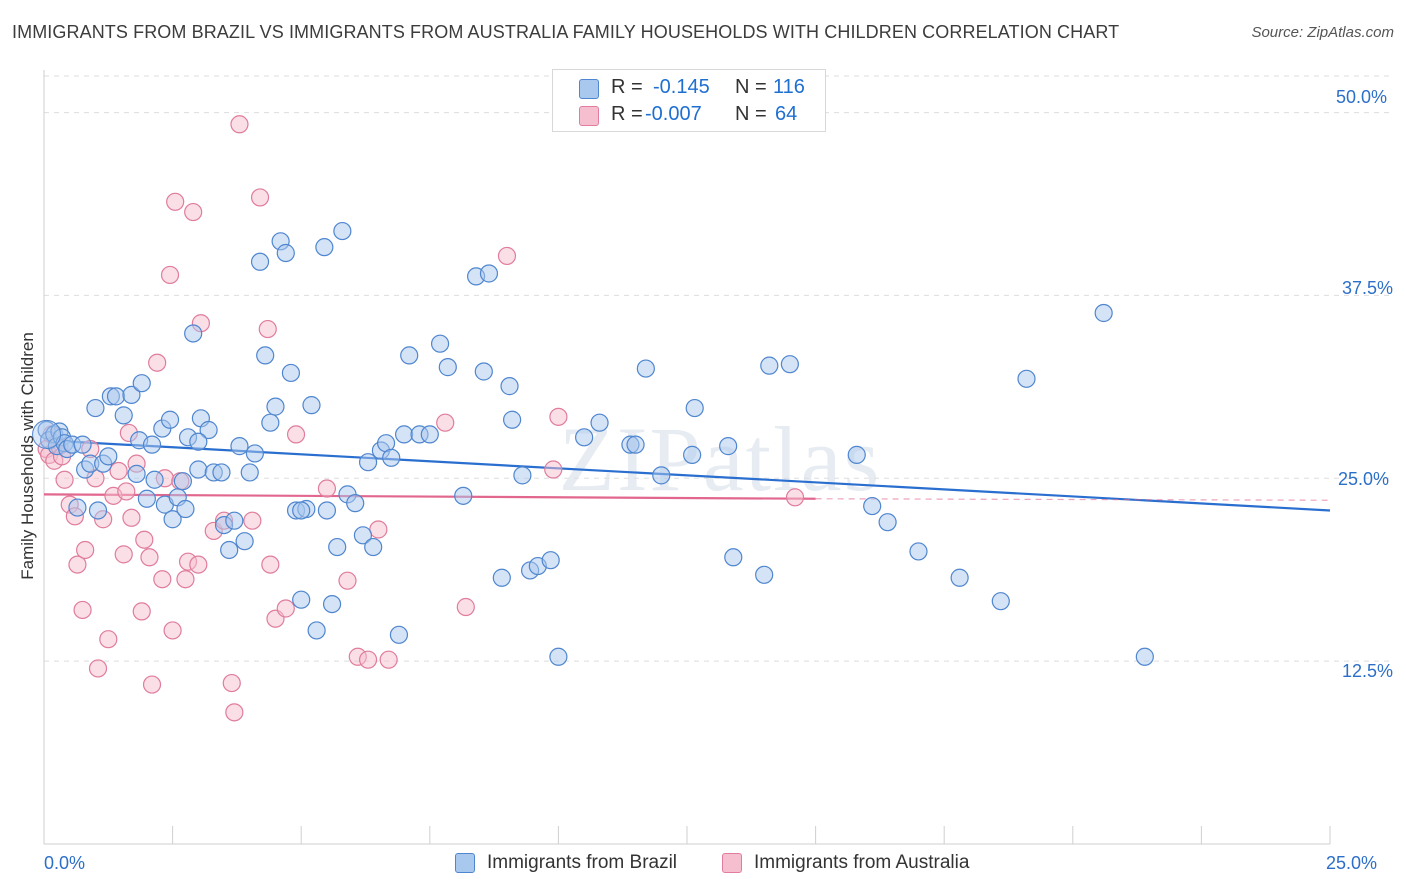 The image size is (1406, 892). I want to click on australia-r-label: R =, so click(627, 114).